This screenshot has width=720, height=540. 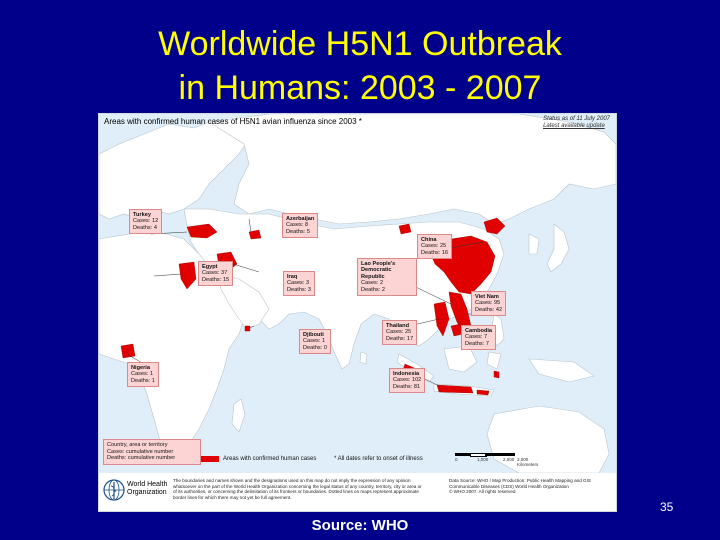 I want to click on callout-azerbaijan: Azerbaijan Cases: 8 Deaths: 5, so click(x=300, y=226).